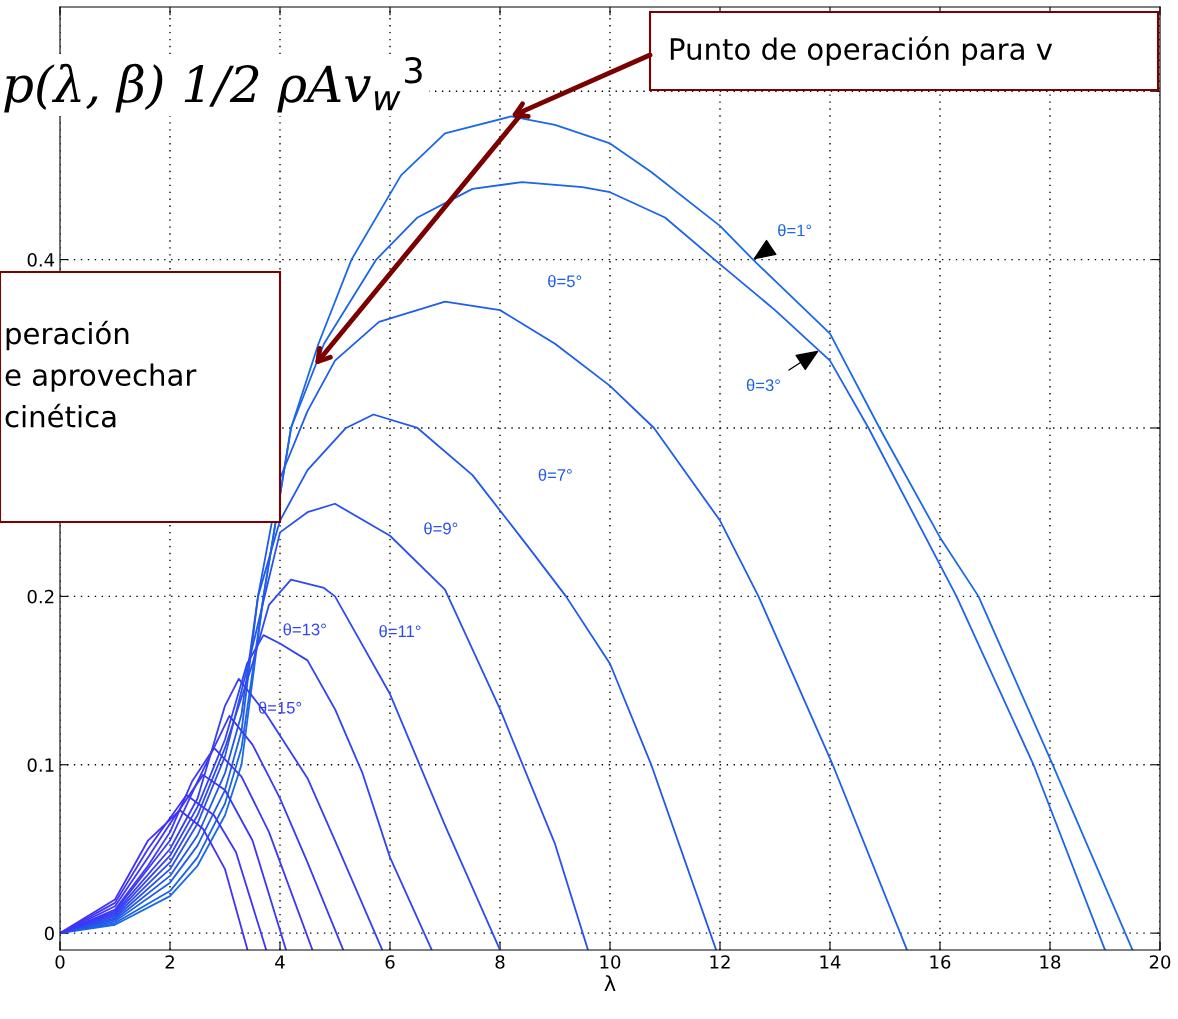 The width and height of the screenshot is (1178, 1019). I want to click on annotation: Punto de operación para v, so click(861, 51).